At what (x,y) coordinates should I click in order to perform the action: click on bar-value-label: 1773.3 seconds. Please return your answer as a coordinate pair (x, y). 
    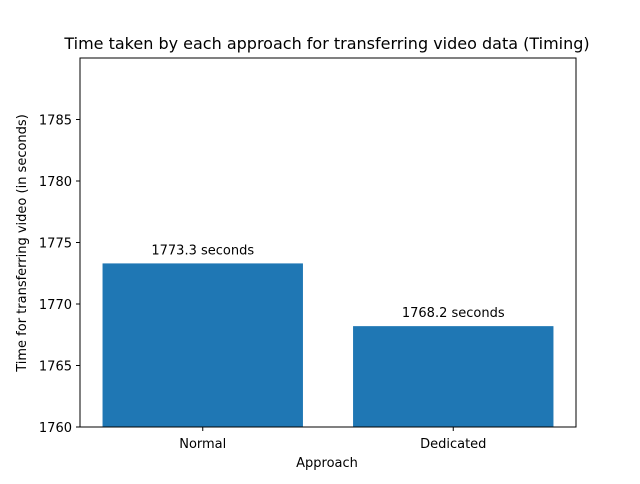
    Looking at the image, I should click on (202, 250).